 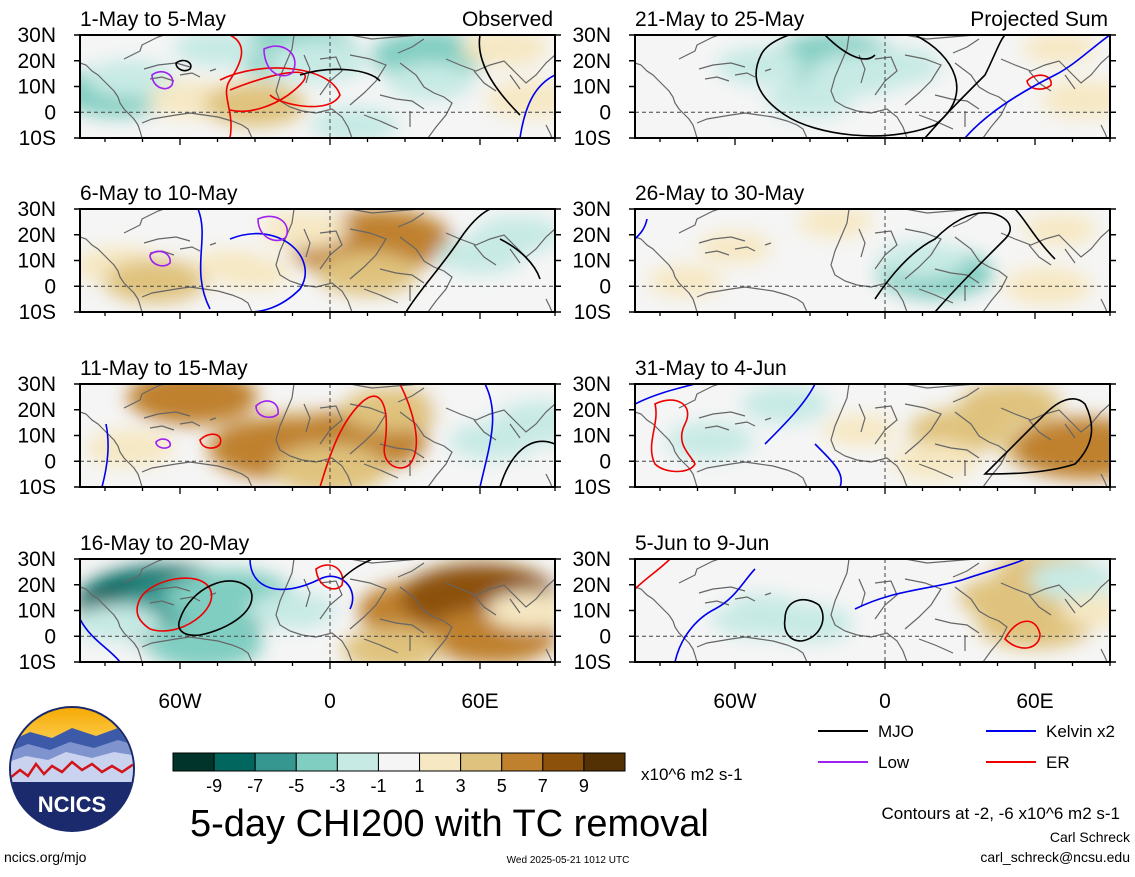 I want to click on panel-title: 21-May to 25-May, so click(x=720, y=19).